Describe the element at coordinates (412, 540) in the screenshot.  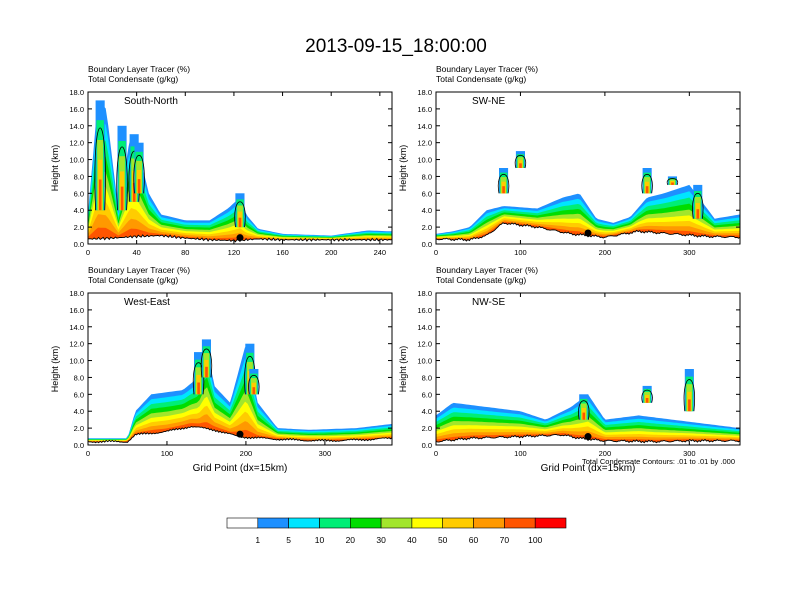
I see `colorbar-label: 40` at that location.